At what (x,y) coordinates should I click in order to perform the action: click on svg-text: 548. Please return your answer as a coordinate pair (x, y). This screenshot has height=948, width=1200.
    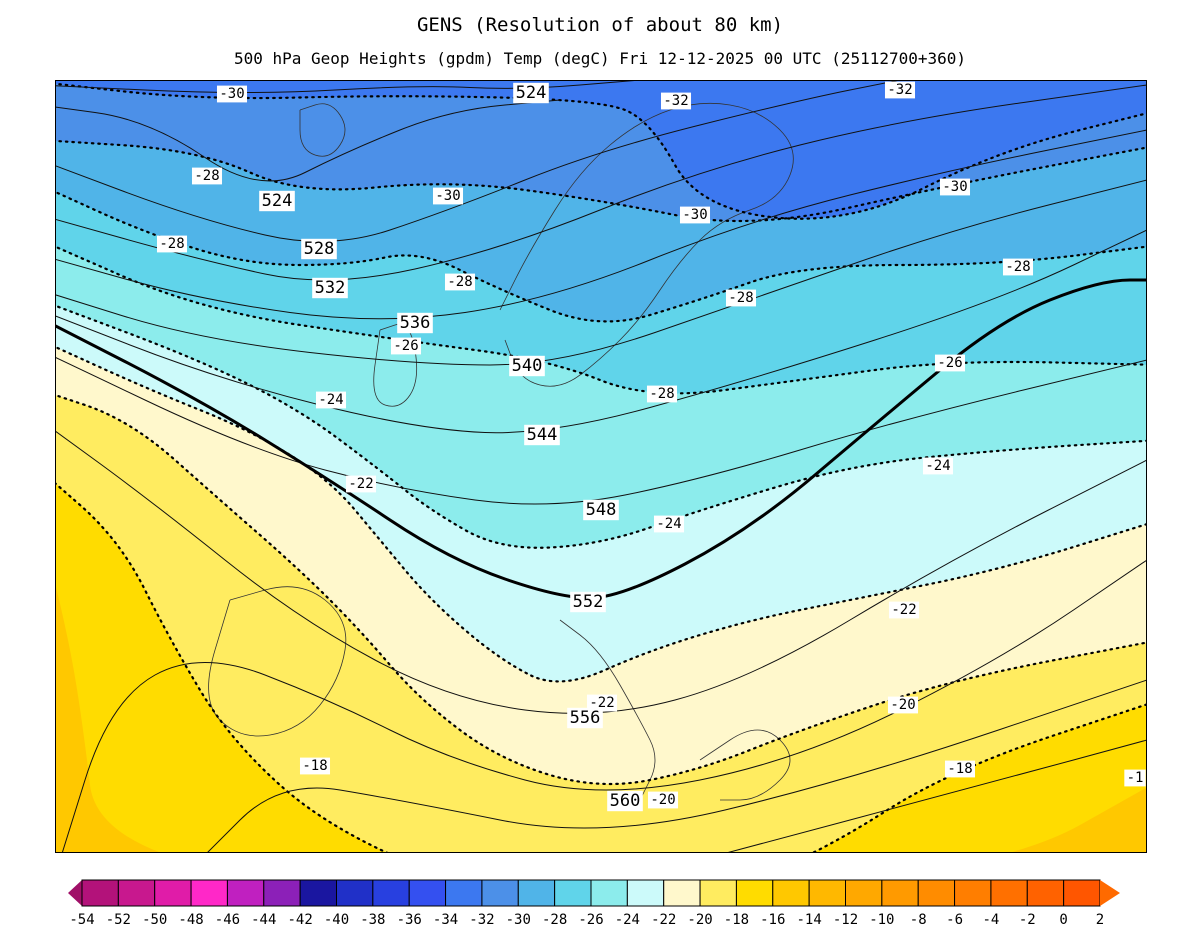
    Looking at the image, I should click on (601, 510).